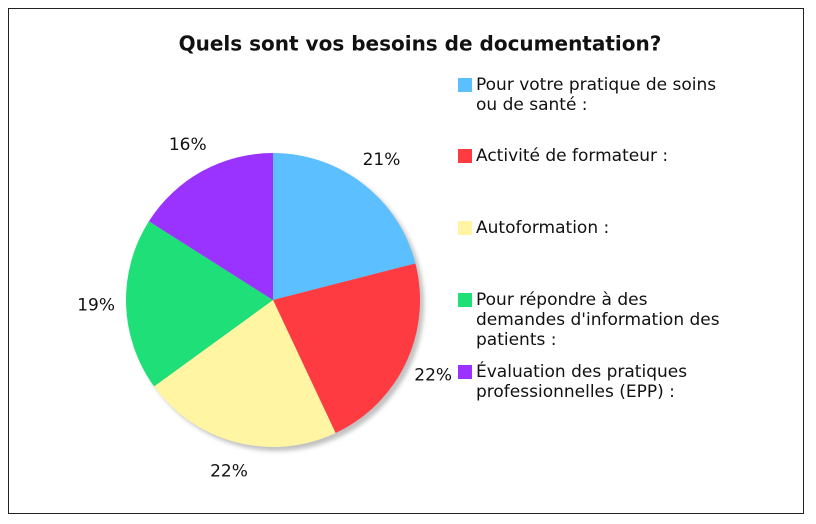 The height and width of the screenshot is (524, 816). I want to click on slice-label: 16%, so click(188, 145).